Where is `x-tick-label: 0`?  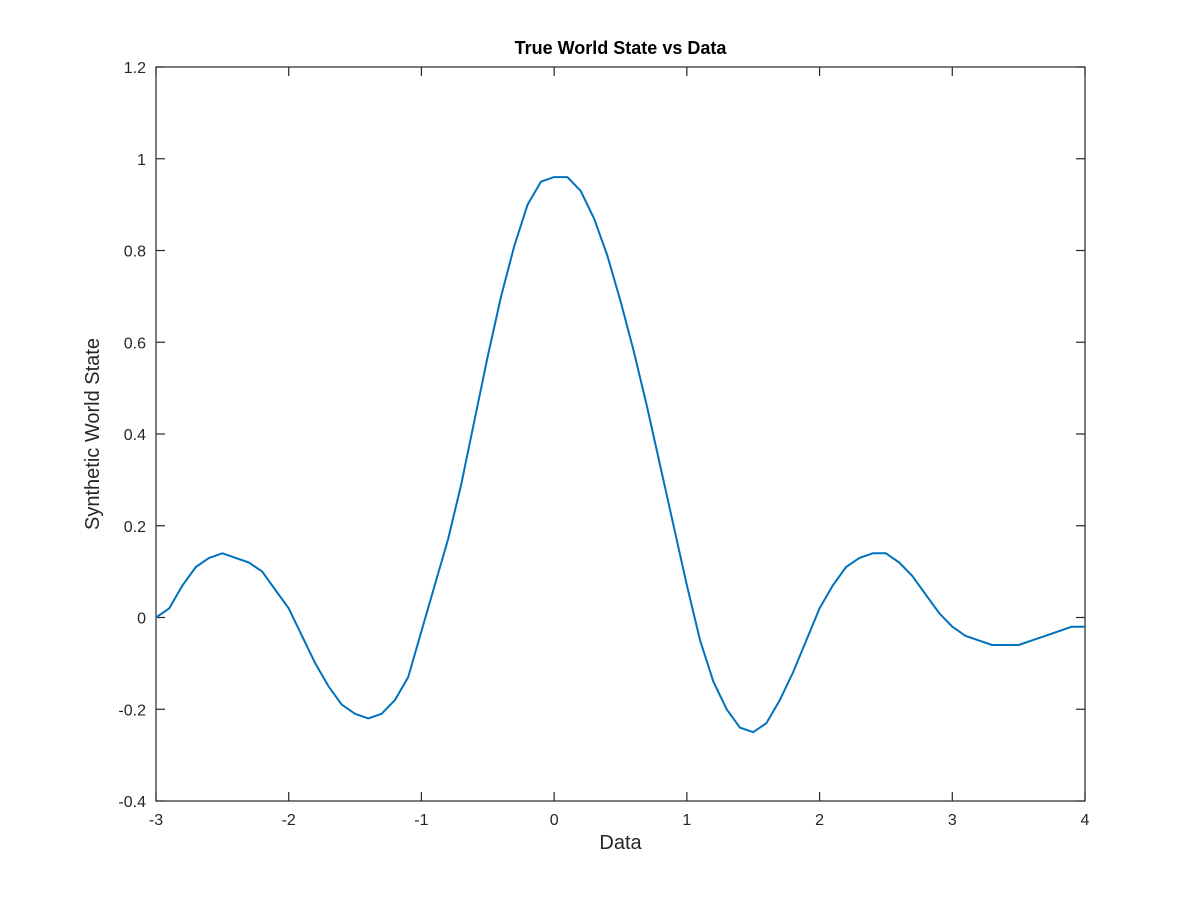 x-tick-label: 0 is located at coordinates (554, 820).